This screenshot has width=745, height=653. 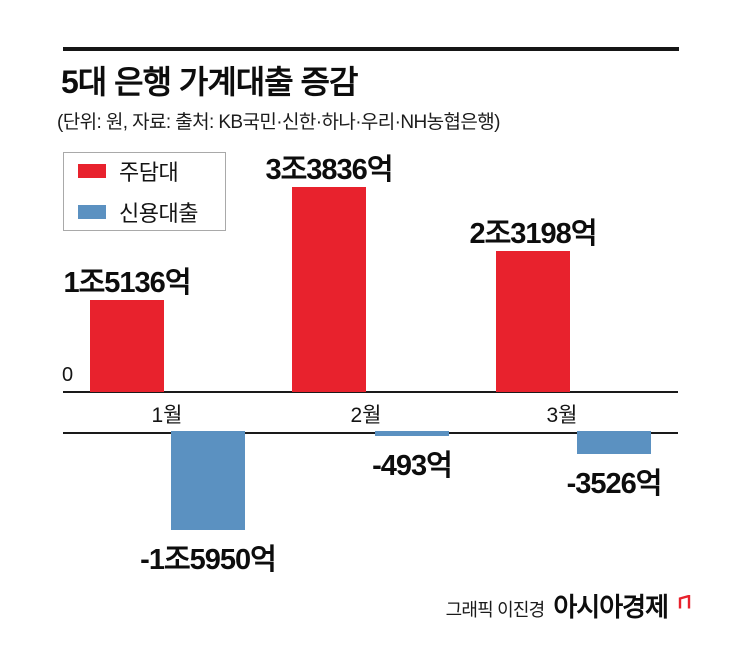 I want to click on chart-title: 5대 은행 가계대출 증감, so click(x=209, y=82).